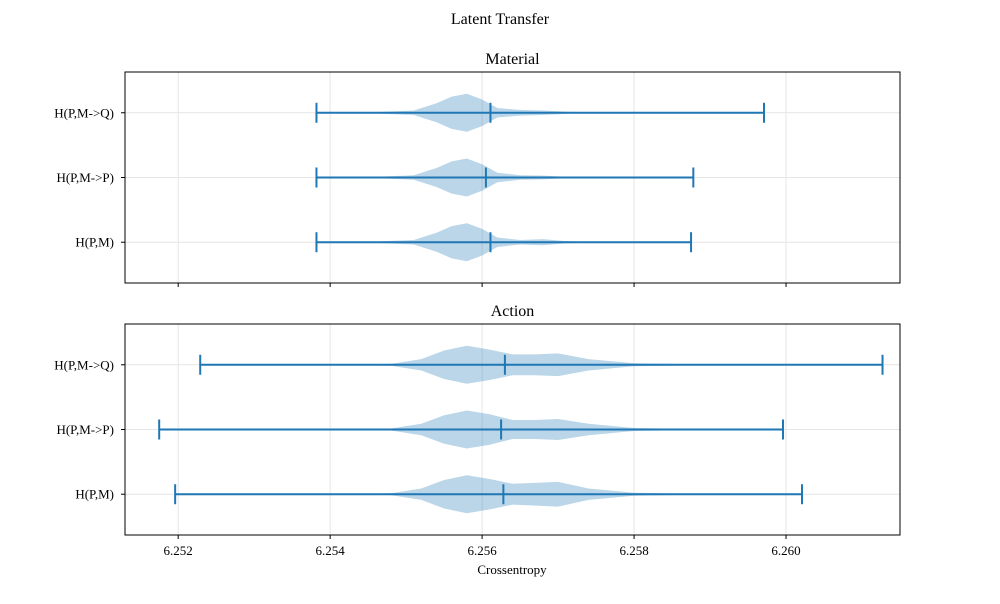 This screenshot has height=604, width=1000. What do you see at coordinates (500, 19) in the screenshot?
I see `chart-suptitle: Latent Transfer` at bounding box center [500, 19].